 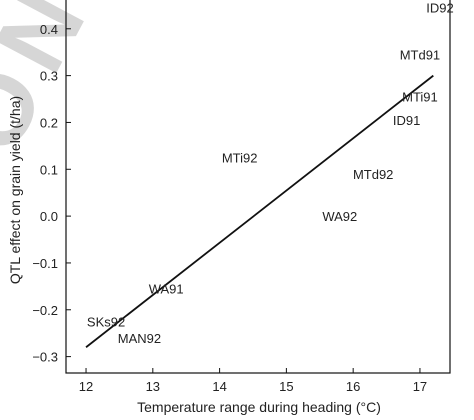 What do you see at coordinates (49, 216) in the screenshot?
I see `y-tick-label: 0.0` at bounding box center [49, 216].